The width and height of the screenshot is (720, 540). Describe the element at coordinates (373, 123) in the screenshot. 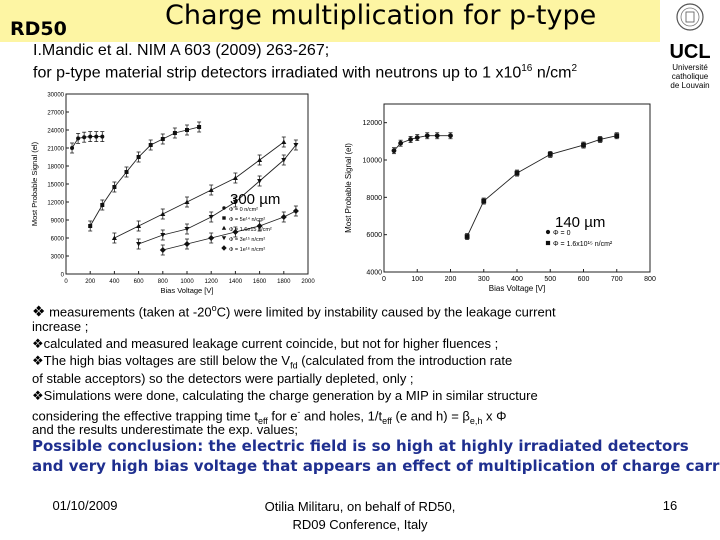

I see `y-tick-label: 12000` at that location.